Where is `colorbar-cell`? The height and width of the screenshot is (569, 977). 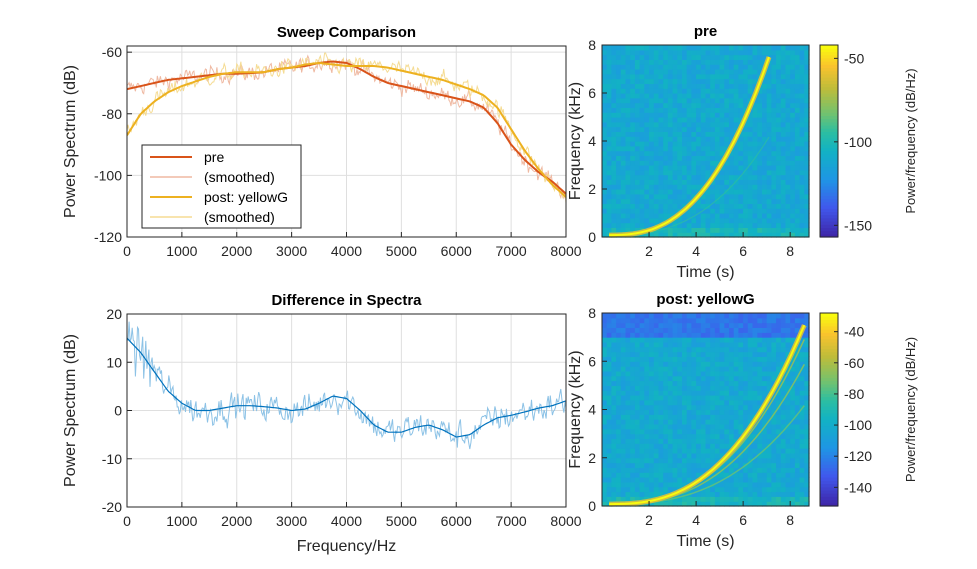 colorbar-cell is located at coordinates (829, 331).